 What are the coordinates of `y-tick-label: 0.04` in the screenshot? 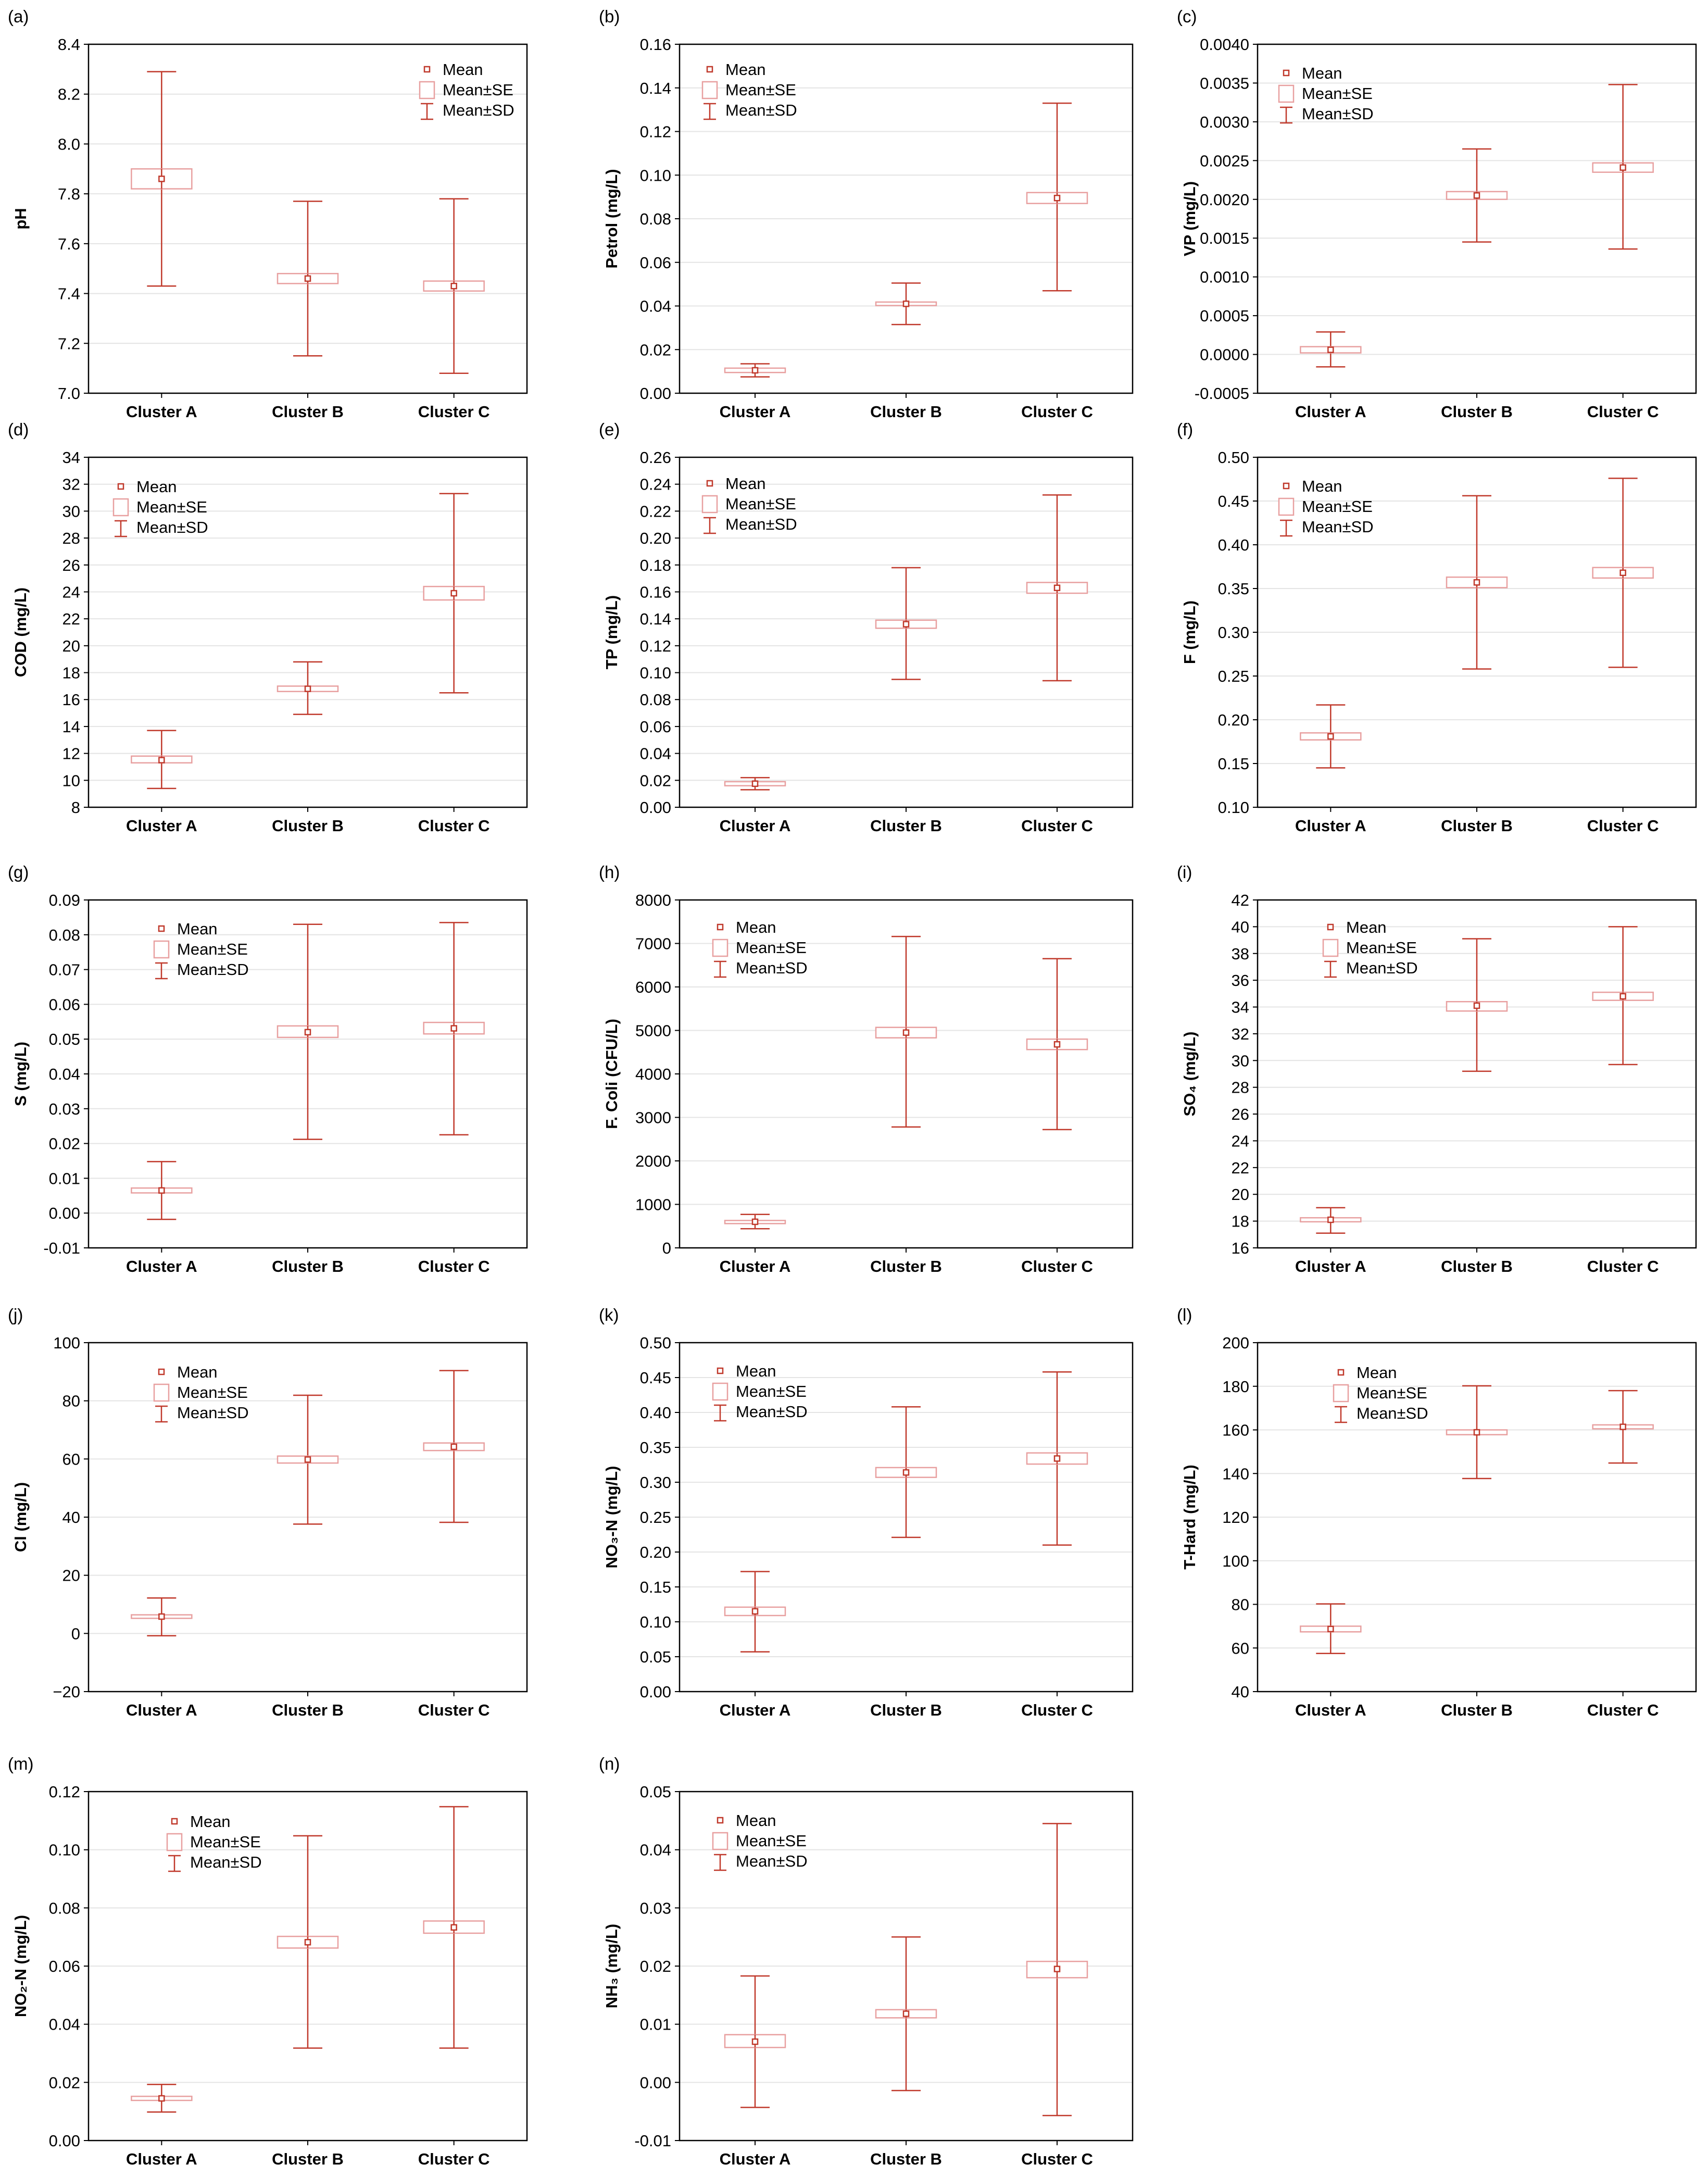 It's located at (64, 2025).